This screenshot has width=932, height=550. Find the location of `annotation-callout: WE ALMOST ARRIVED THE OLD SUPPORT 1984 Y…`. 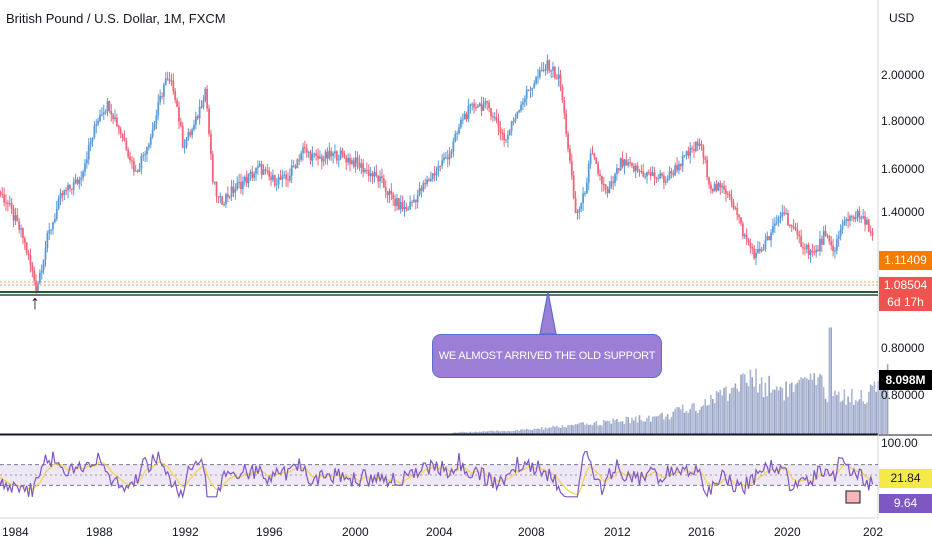

annotation-callout: WE ALMOST ARRIVED THE OLD SUPPORT 1984 Y… is located at coordinates (547, 369).